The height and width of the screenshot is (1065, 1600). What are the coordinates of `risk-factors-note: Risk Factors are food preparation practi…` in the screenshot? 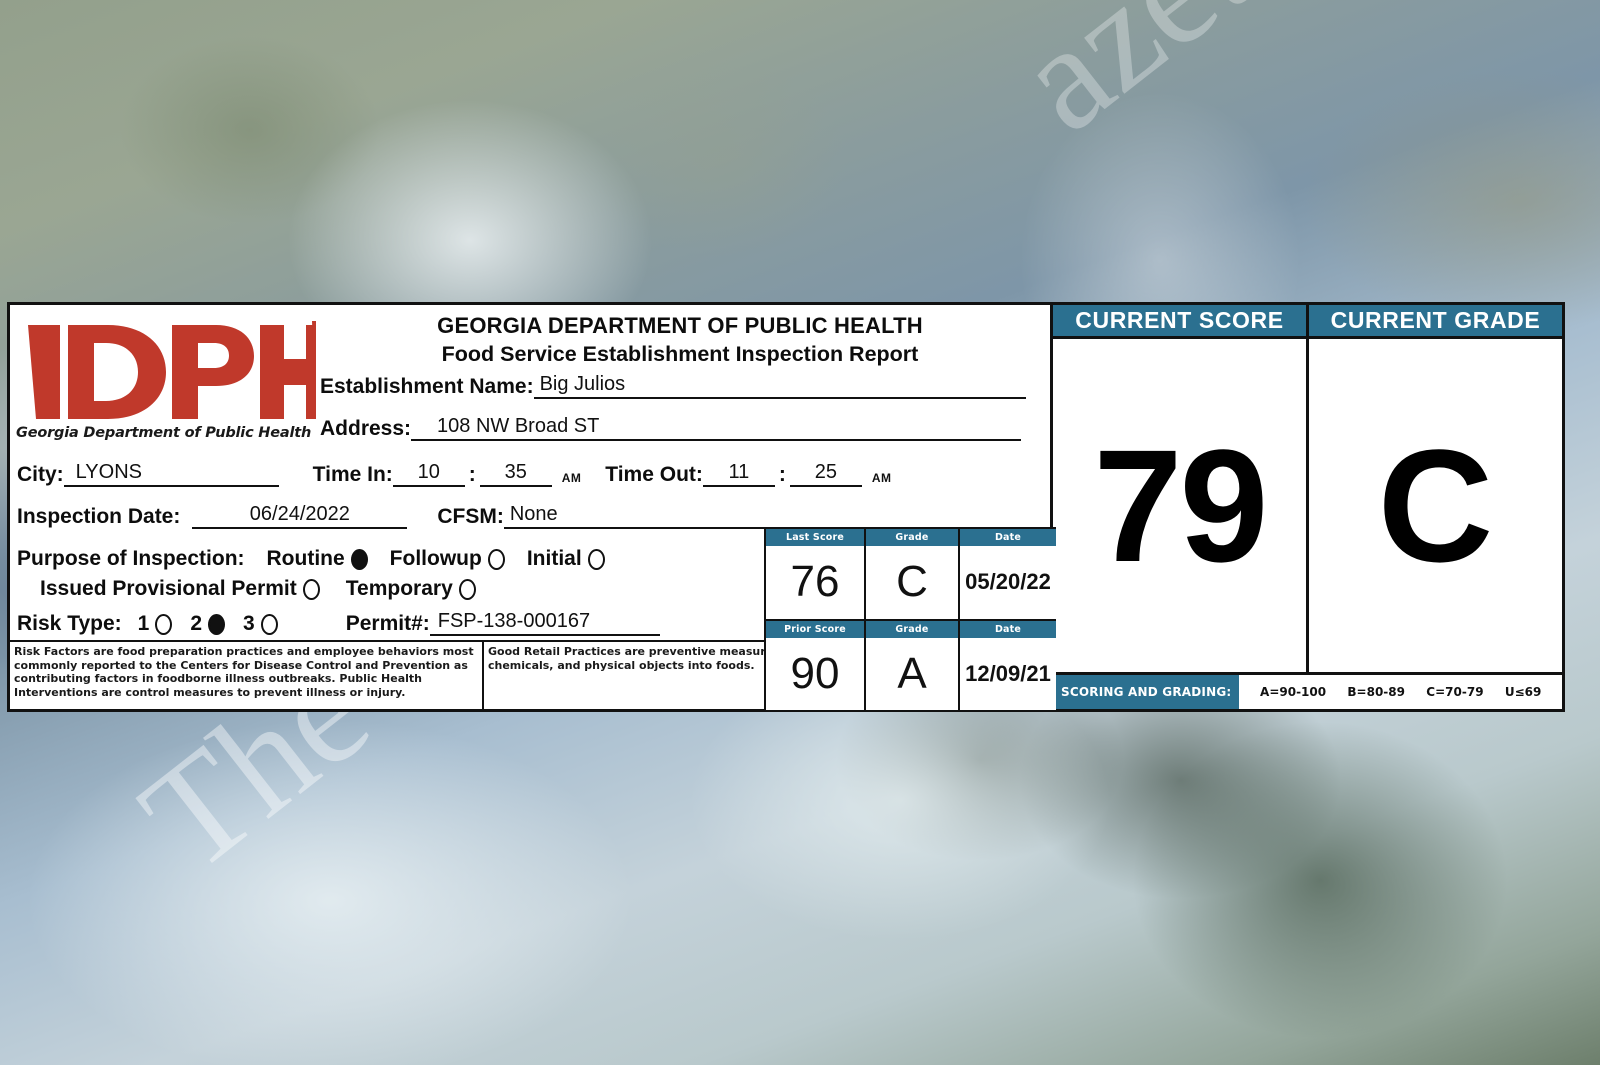 It's located at (247, 675).